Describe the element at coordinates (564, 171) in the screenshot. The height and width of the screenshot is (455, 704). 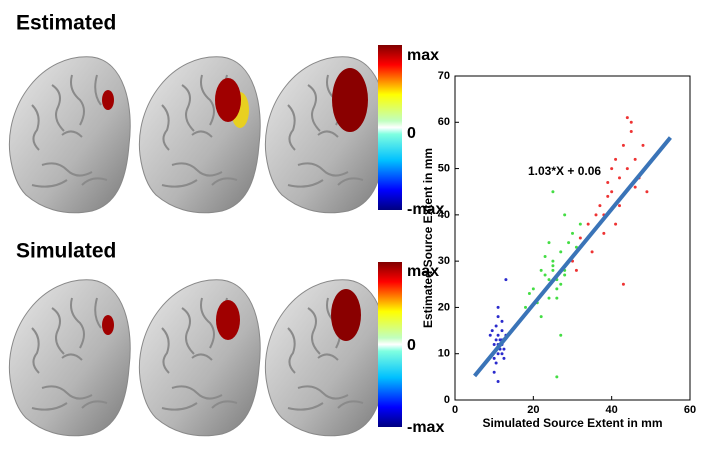
I see `annotation: 1.03*X + 0.06` at that location.